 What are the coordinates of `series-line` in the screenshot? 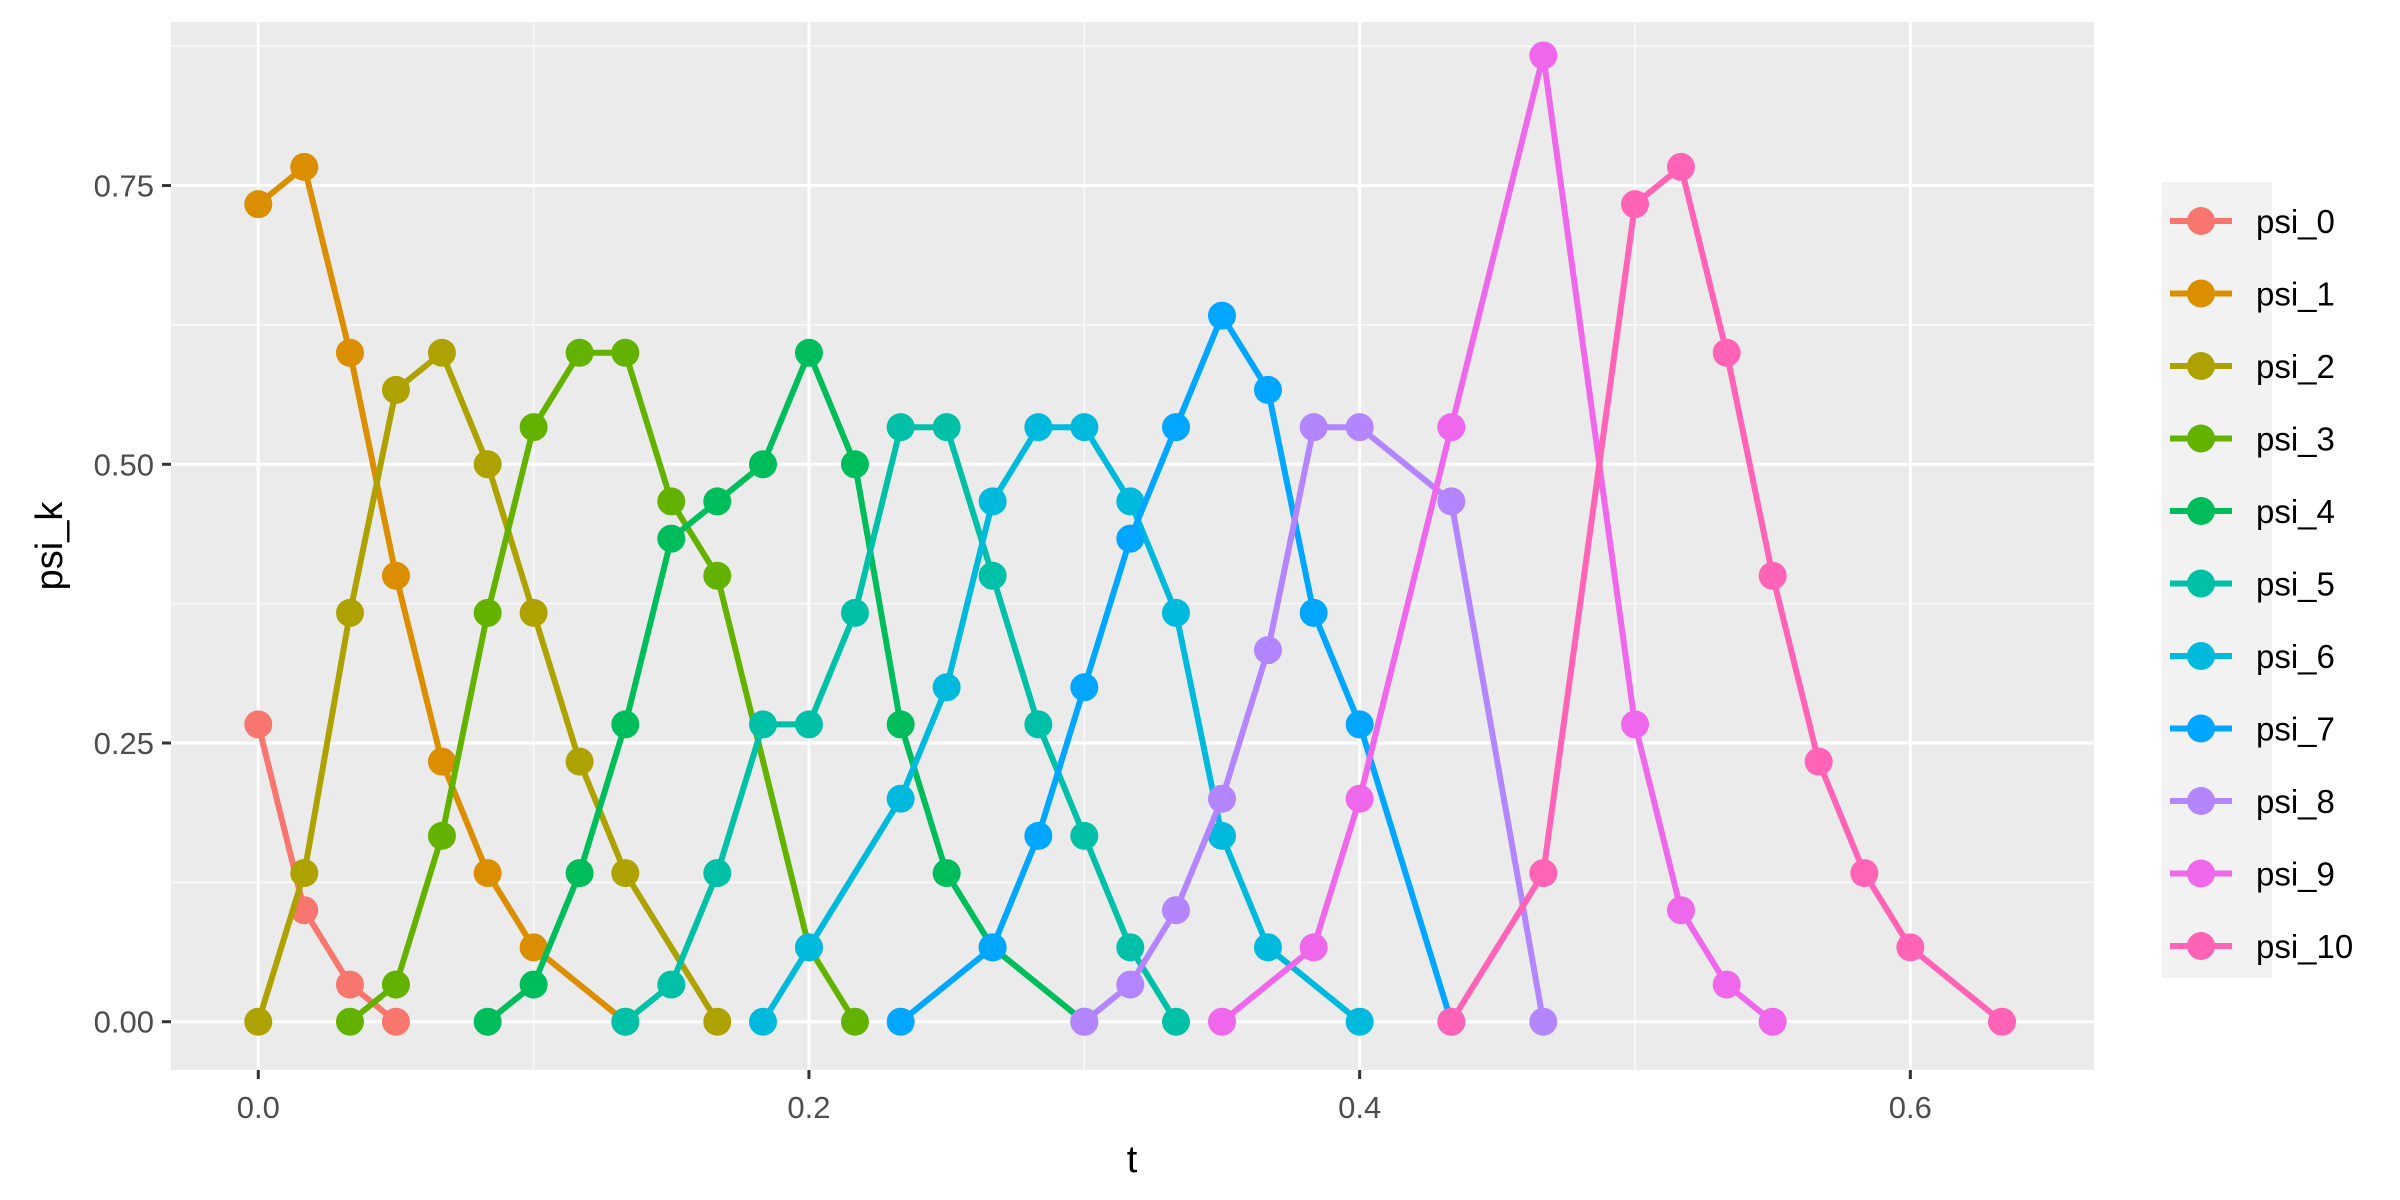 It's located at (487, 686).